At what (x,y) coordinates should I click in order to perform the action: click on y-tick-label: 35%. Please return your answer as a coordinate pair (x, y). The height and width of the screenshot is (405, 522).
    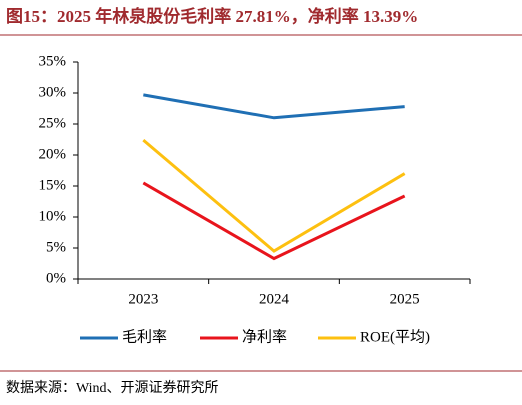
    Looking at the image, I should click on (53, 61).